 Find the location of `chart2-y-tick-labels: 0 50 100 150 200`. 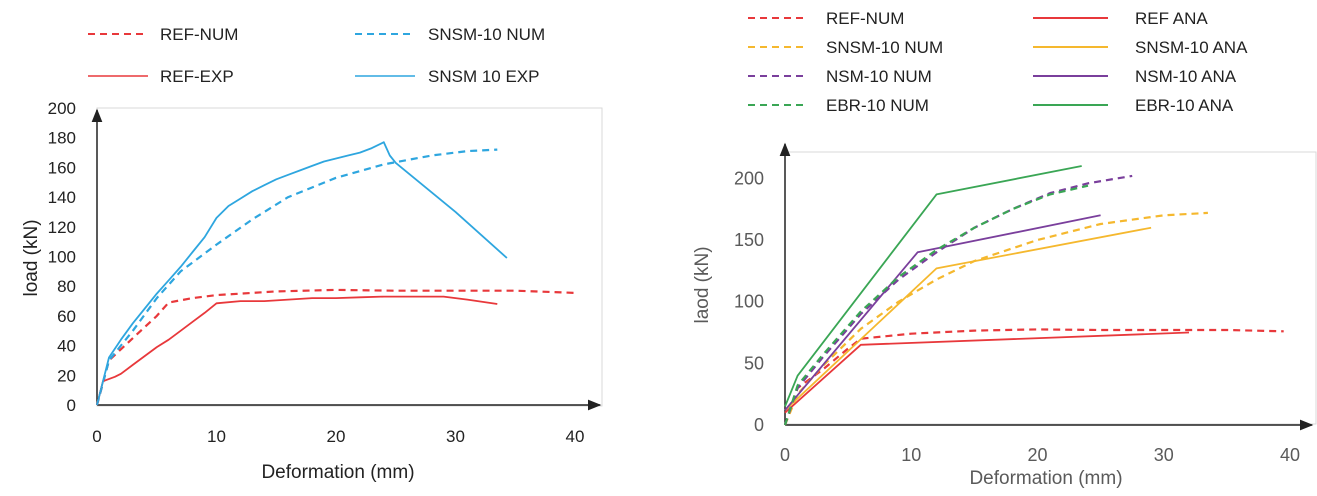

chart2-y-tick-labels: 0 50 100 150 200 is located at coordinates (749, 301).